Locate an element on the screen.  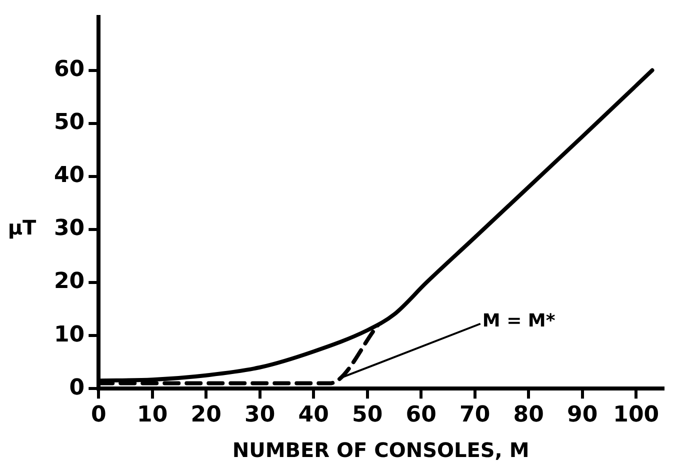
y-tick-label: 40 is located at coordinates (69, 175).